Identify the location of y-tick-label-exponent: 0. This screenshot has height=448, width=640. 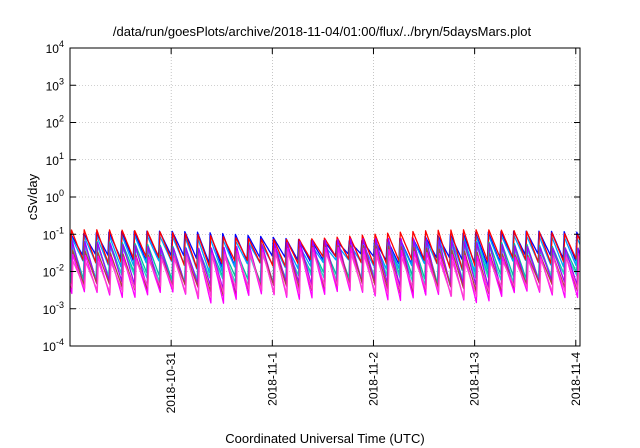
(61, 193).